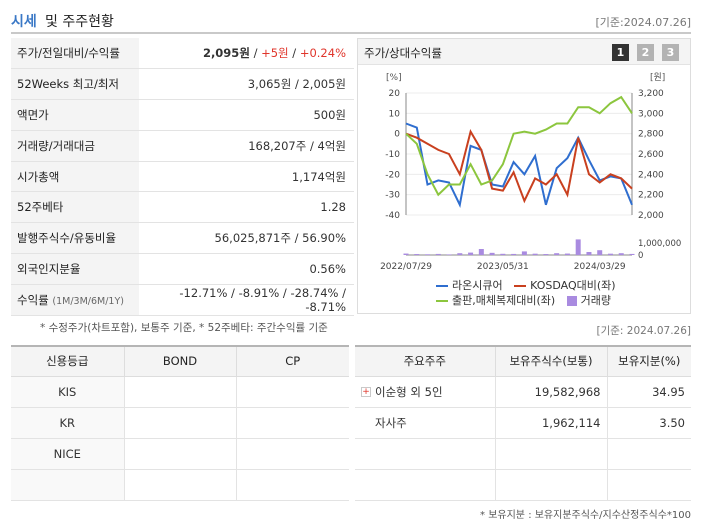 The image size is (702, 525). Describe the element at coordinates (651, 175) in the screenshot. I see `right-axis-tick-label: 2,400` at that location.